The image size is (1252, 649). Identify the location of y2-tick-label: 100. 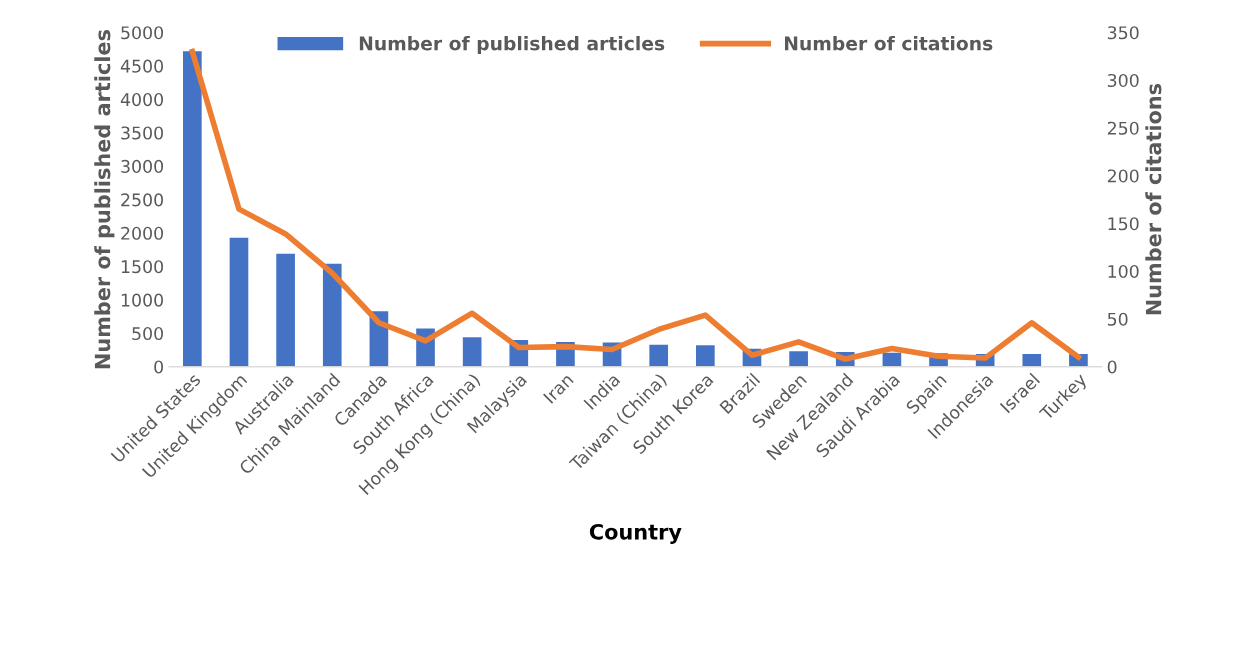
(1123, 271).